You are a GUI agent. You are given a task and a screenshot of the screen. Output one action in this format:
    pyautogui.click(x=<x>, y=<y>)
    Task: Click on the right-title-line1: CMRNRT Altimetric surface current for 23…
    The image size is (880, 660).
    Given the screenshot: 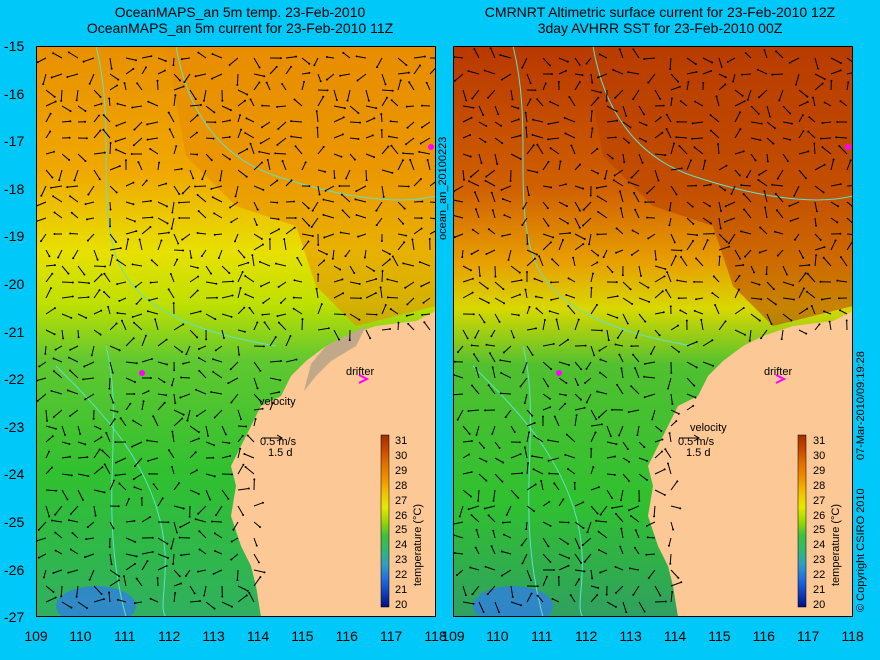 What is the action you would take?
    pyautogui.click(x=660, y=12)
    